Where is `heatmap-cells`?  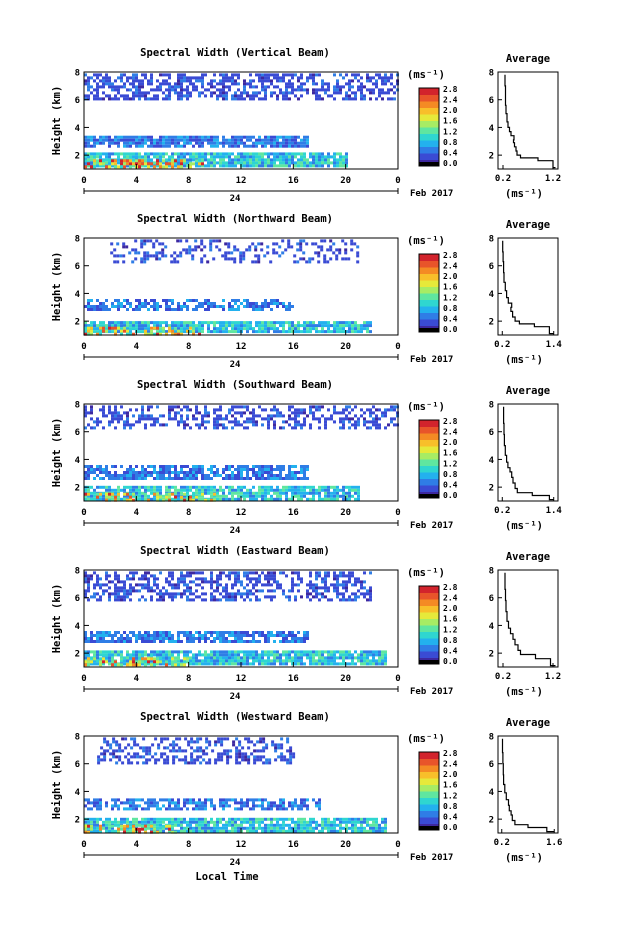 heatmap-cells is located at coordinates (241, 453).